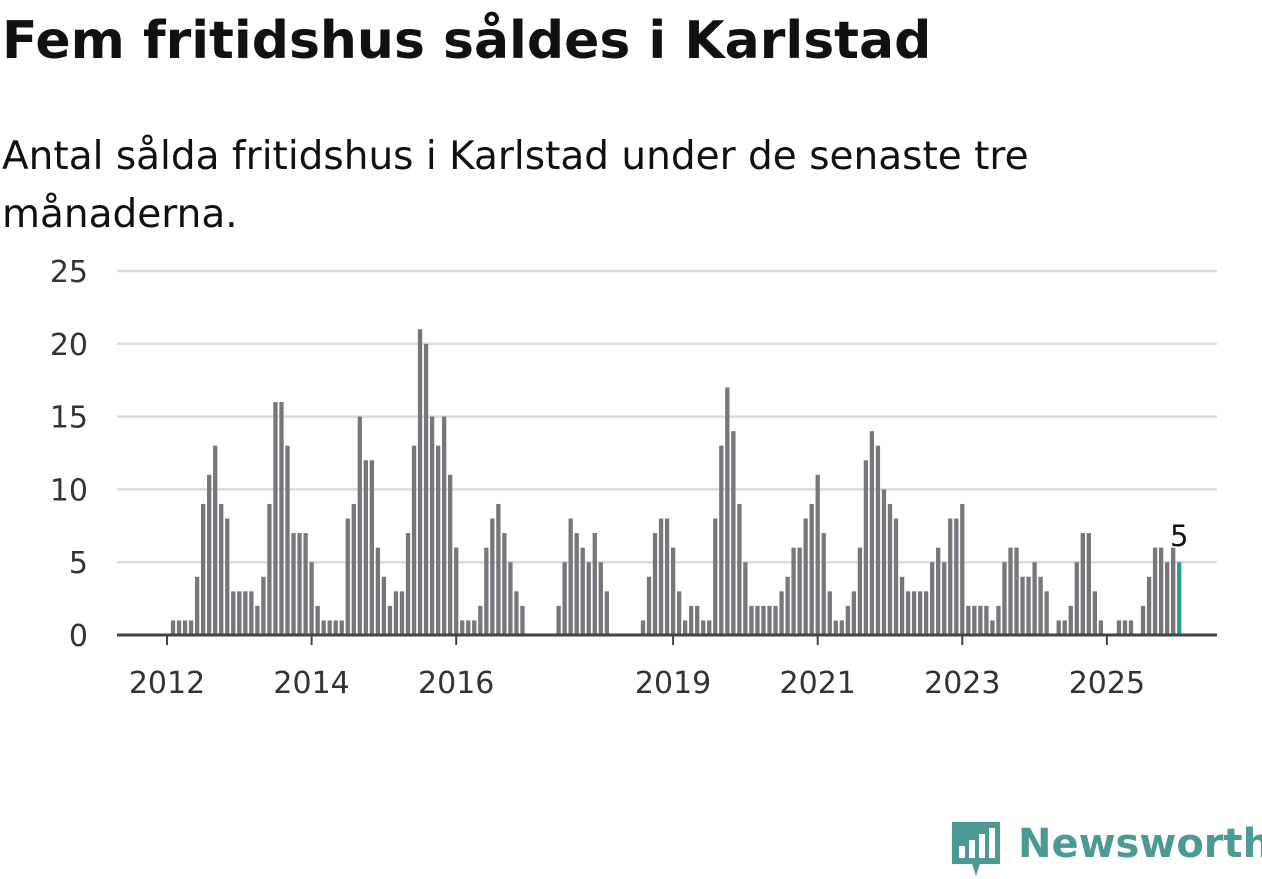  Describe the element at coordinates (69, 345) in the screenshot. I see `y-tick-label: 20` at that location.